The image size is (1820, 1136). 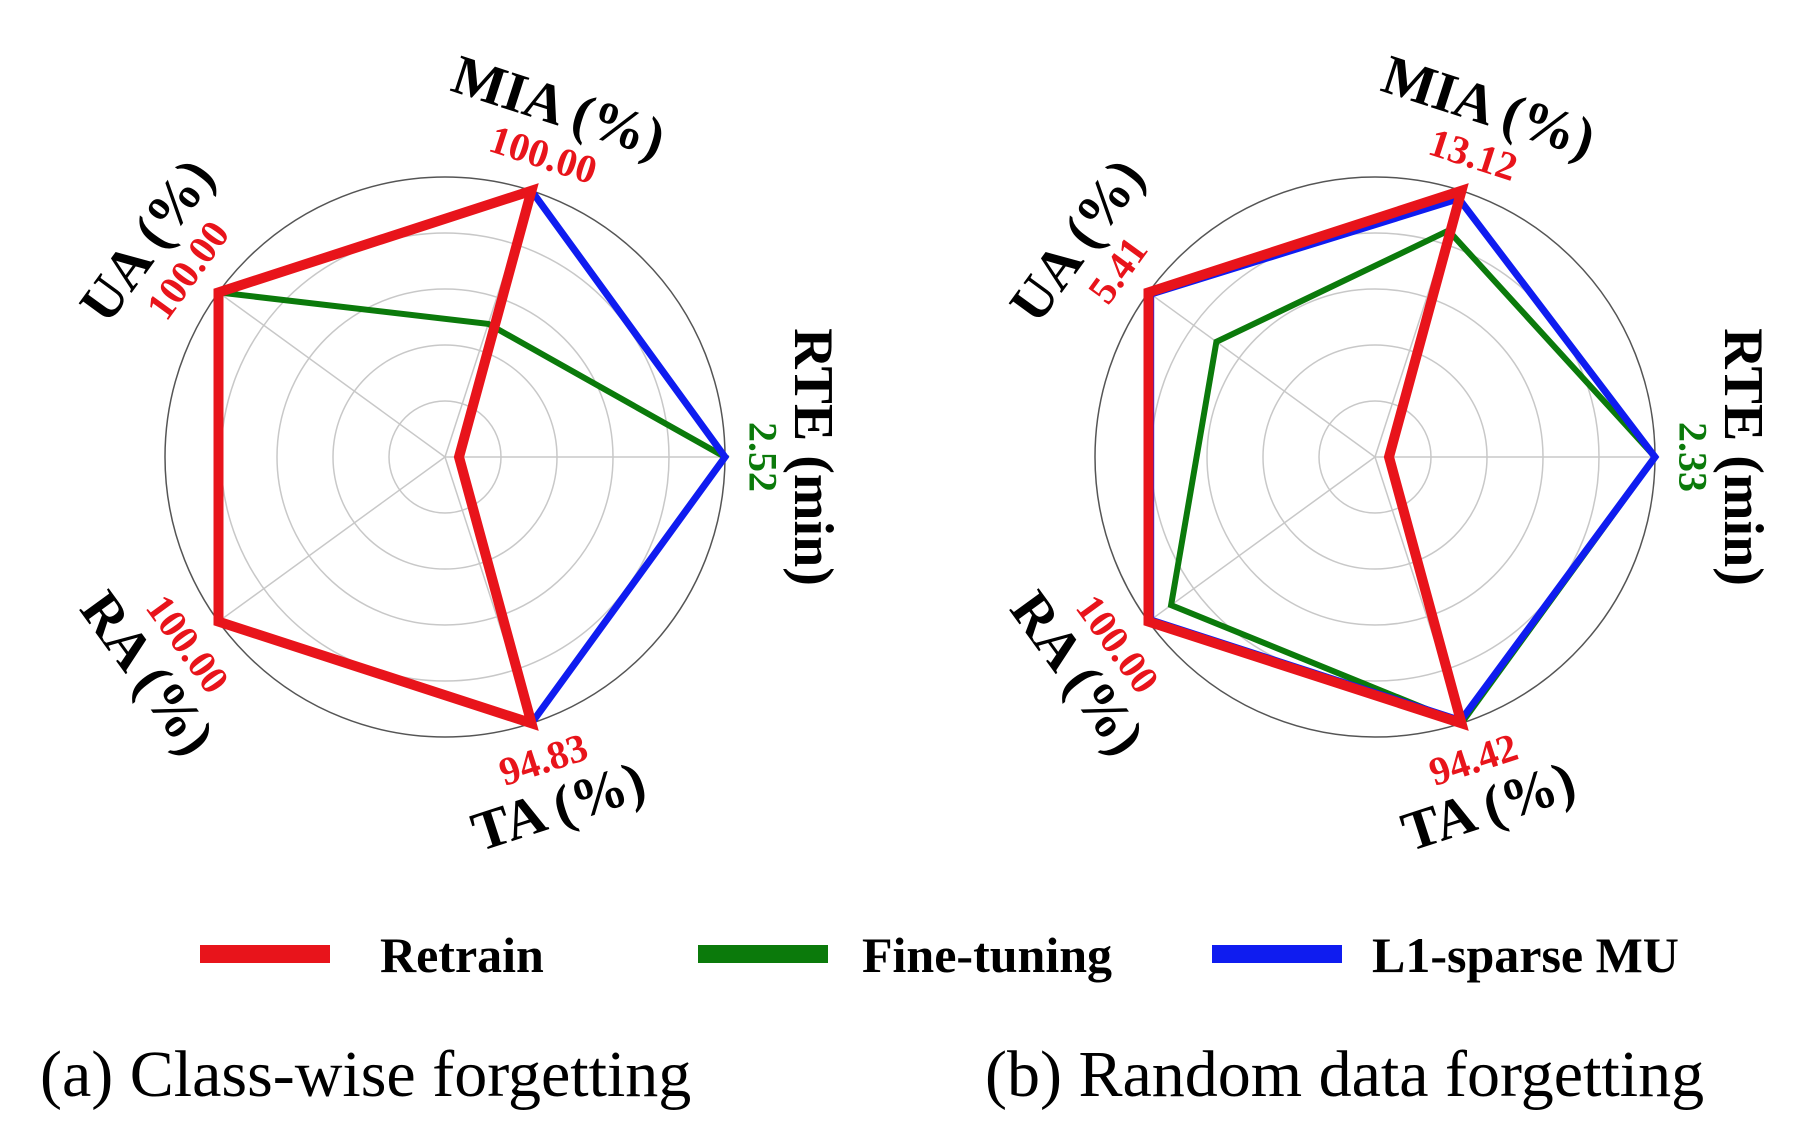 What do you see at coordinates (987, 955) in the screenshot?
I see `legend-label: Fine-tuning` at bounding box center [987, 955].